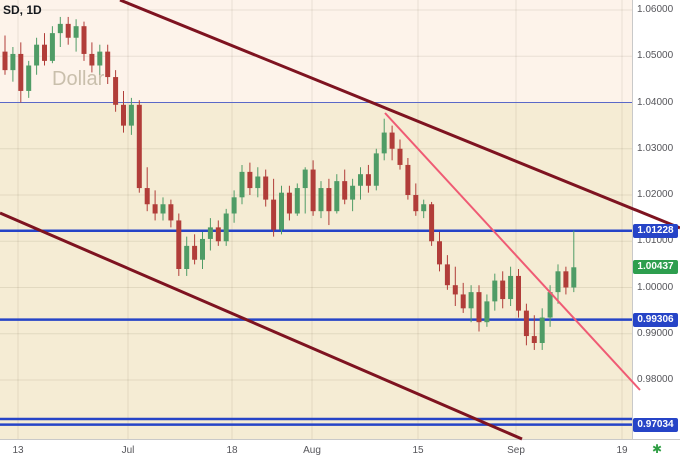 This screenshot has width=680, height=459. I want to click on watermark-text: Dollar, so click(78, 79).